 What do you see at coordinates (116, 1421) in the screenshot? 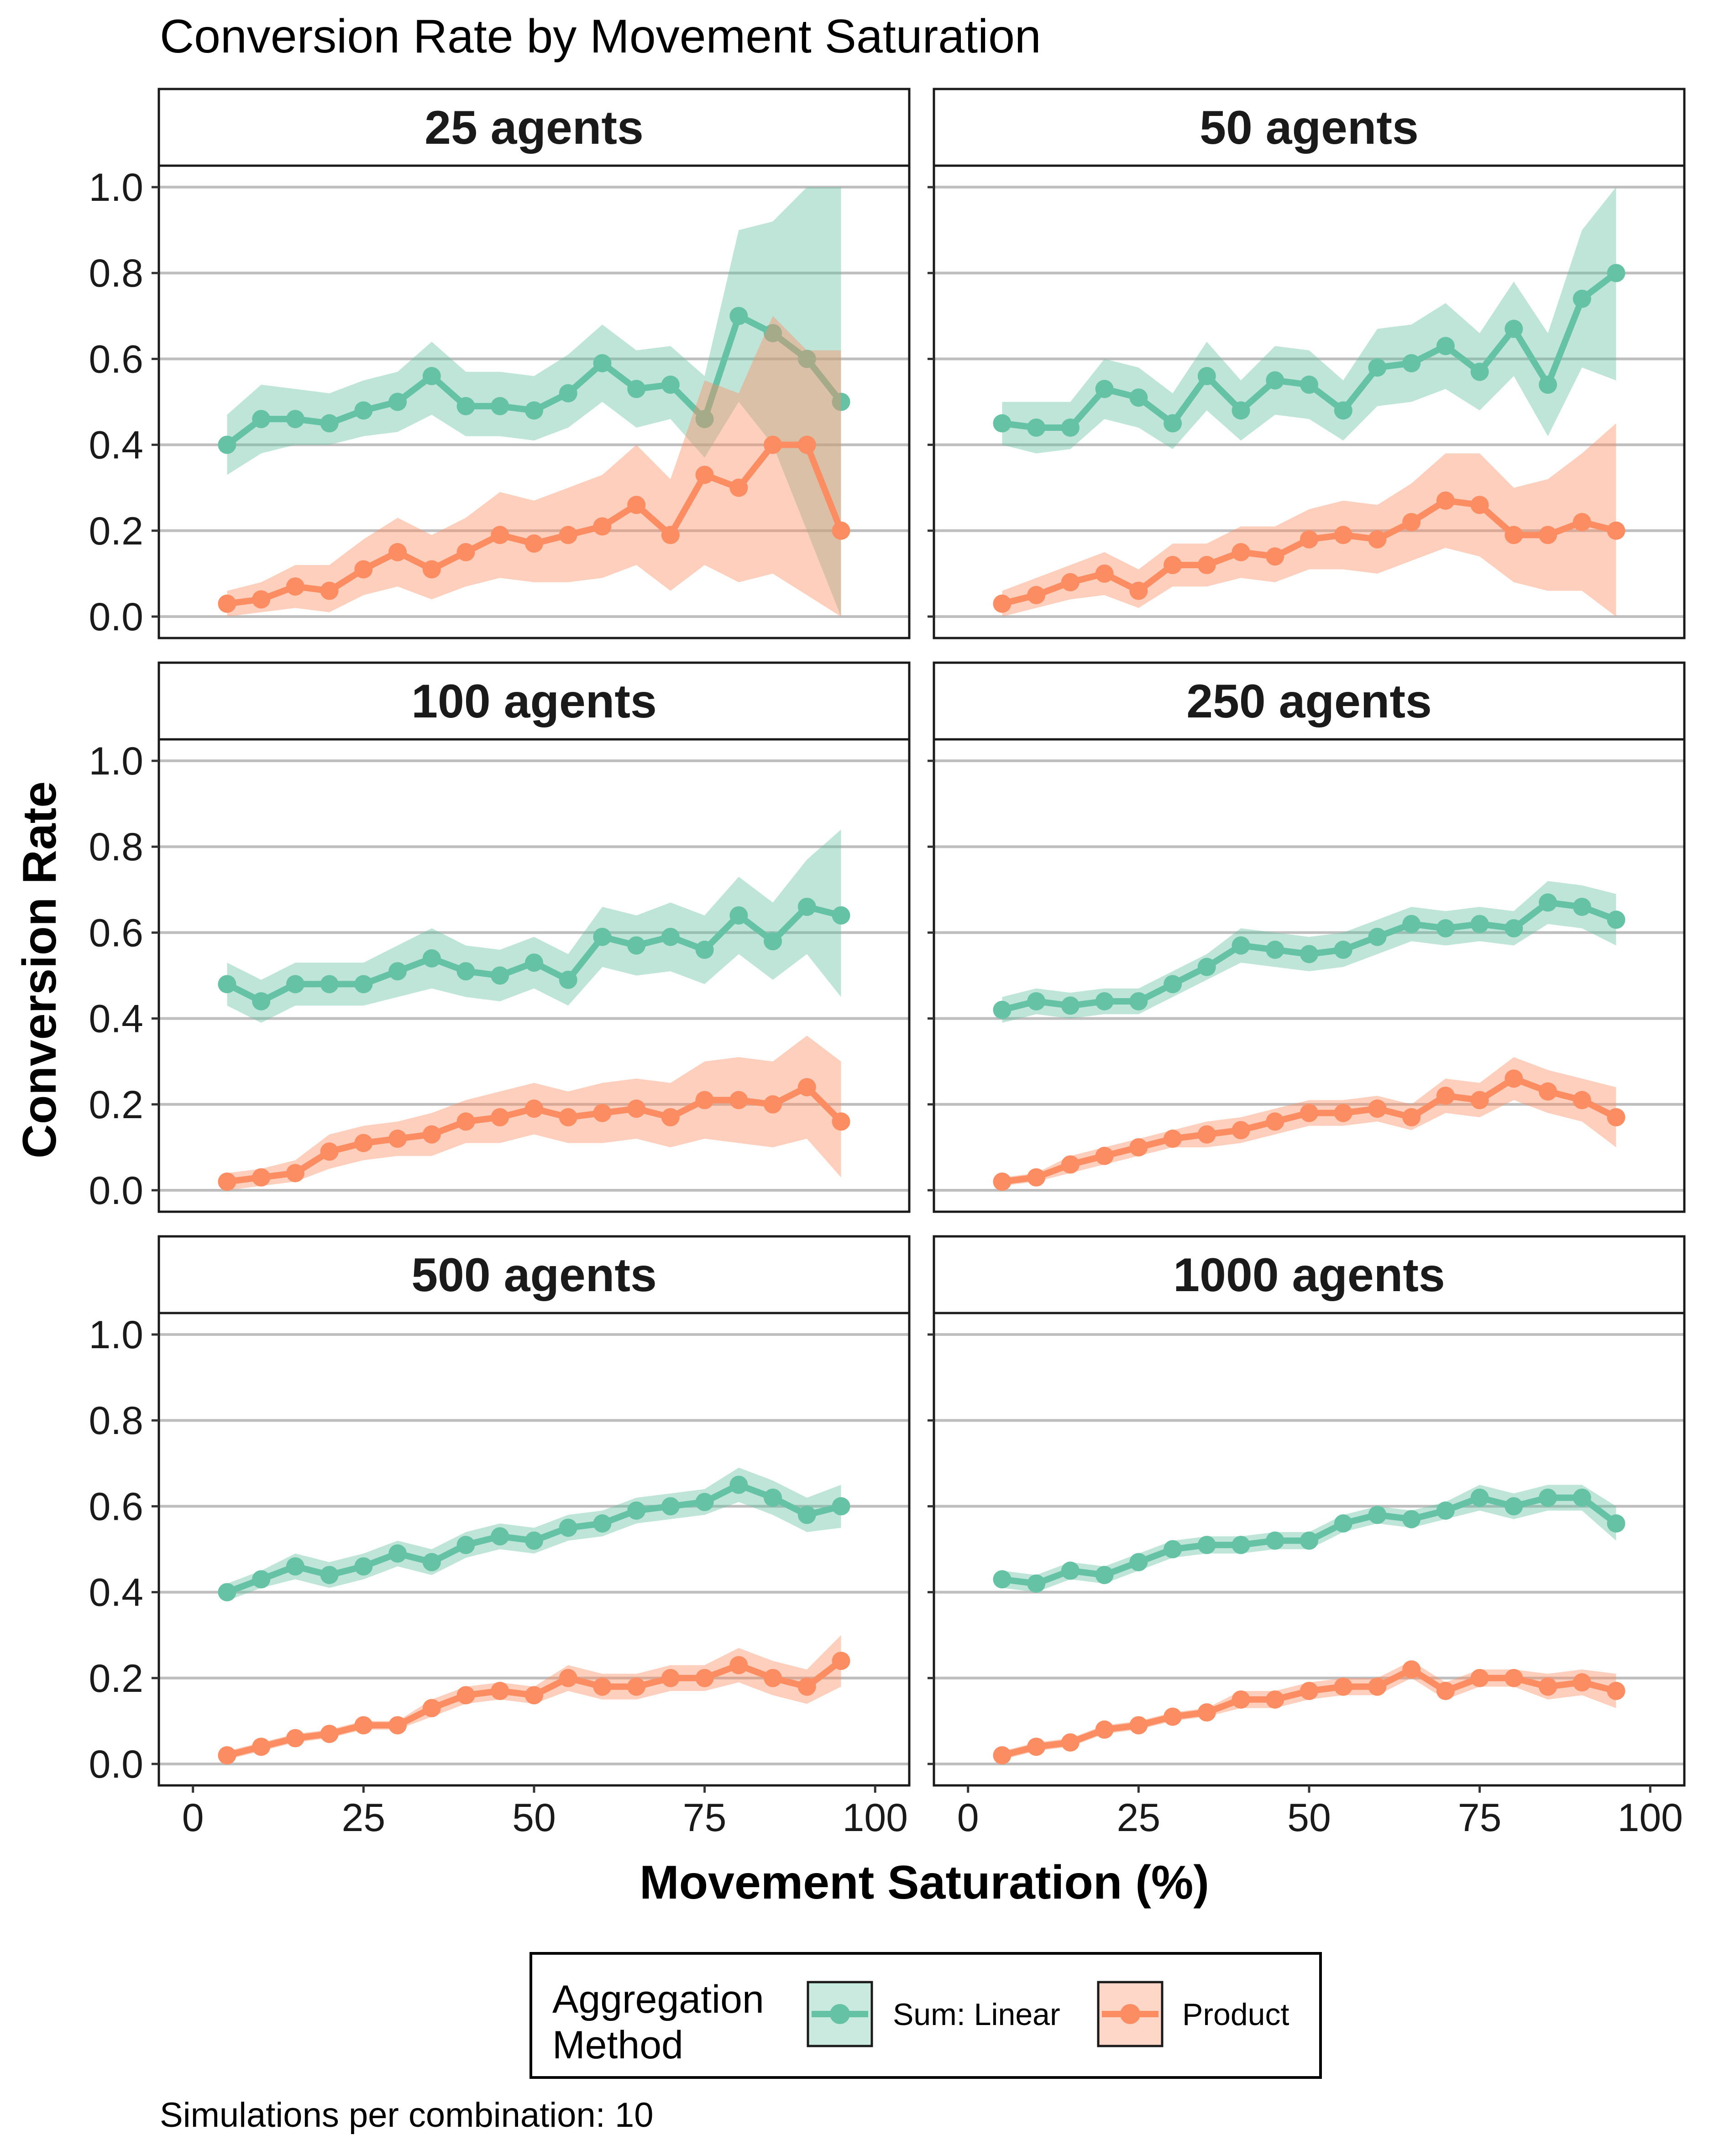
I see `y-tick-label: 0.8` at bounding box center [116, 1421].